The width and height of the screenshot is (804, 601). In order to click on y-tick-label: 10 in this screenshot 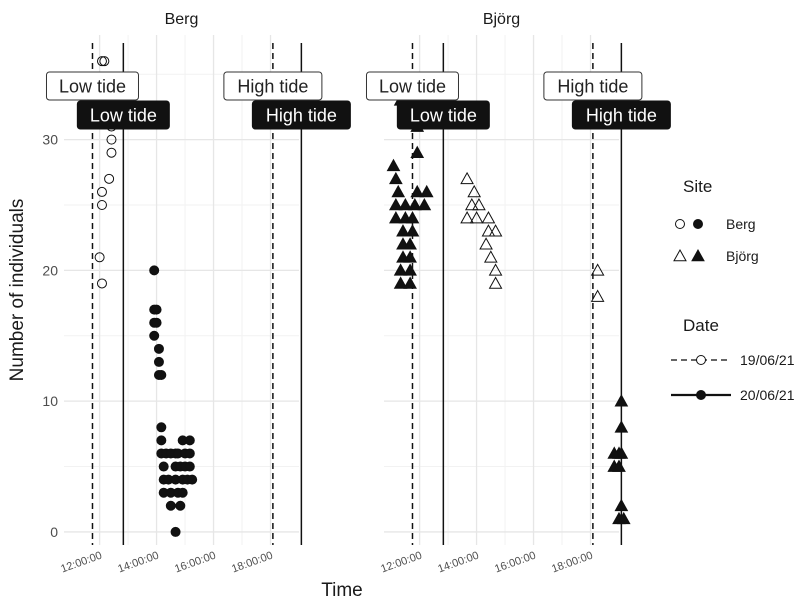, I will do `click(50, 401)`.